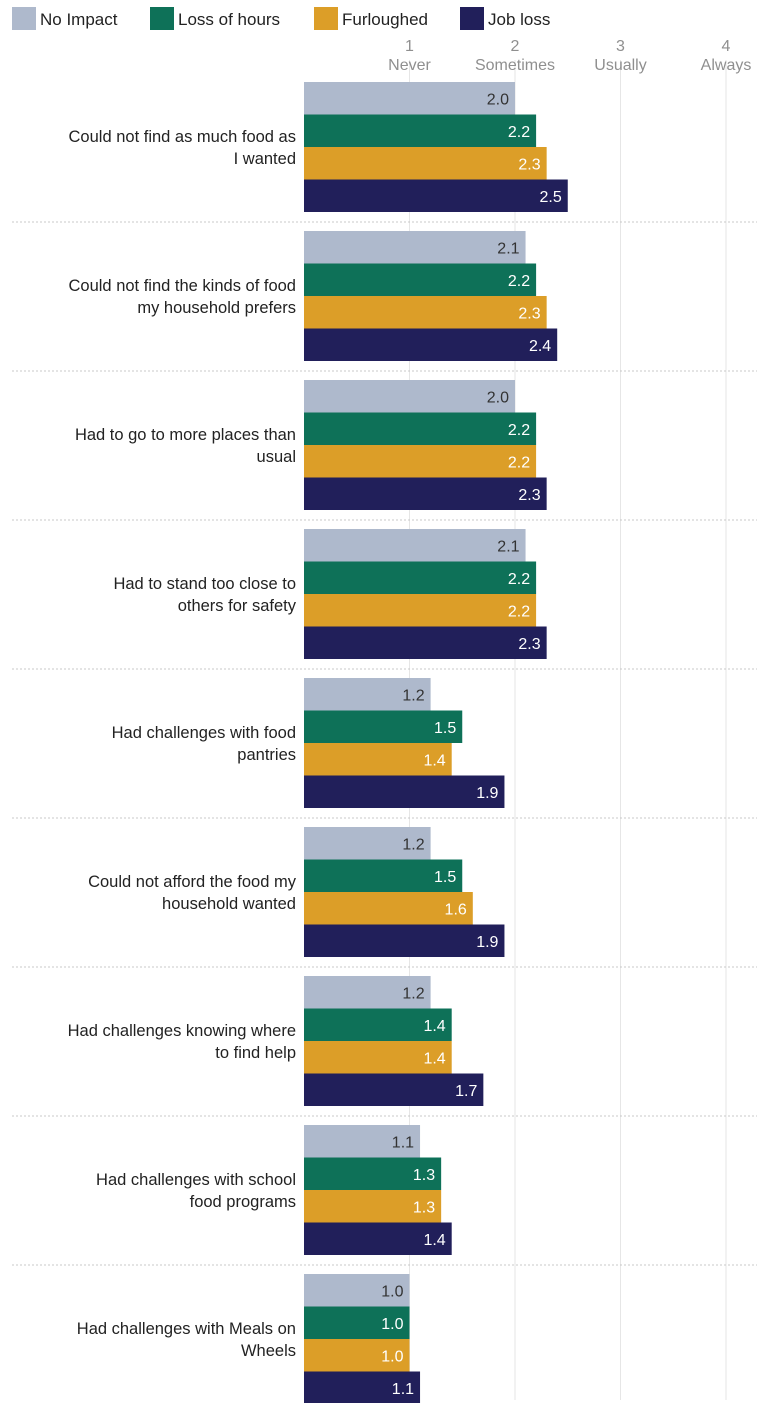 Image resolution: width=759 pixels, height=1403 pixels. I want to click on category-label: others for safety, so click(237, 606).